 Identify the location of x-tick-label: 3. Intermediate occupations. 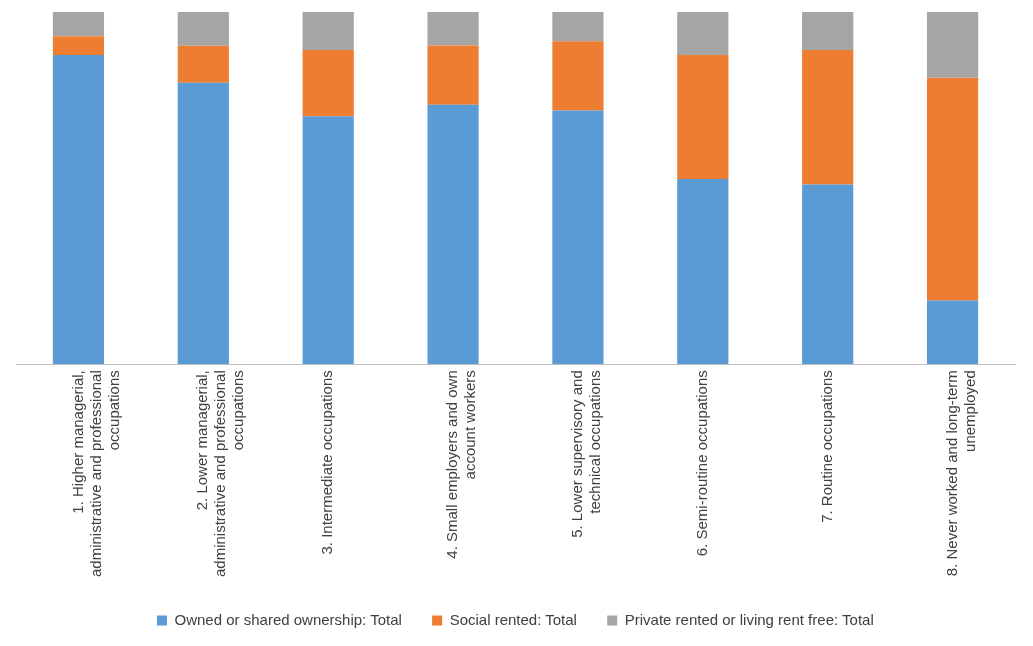
(327, 462).